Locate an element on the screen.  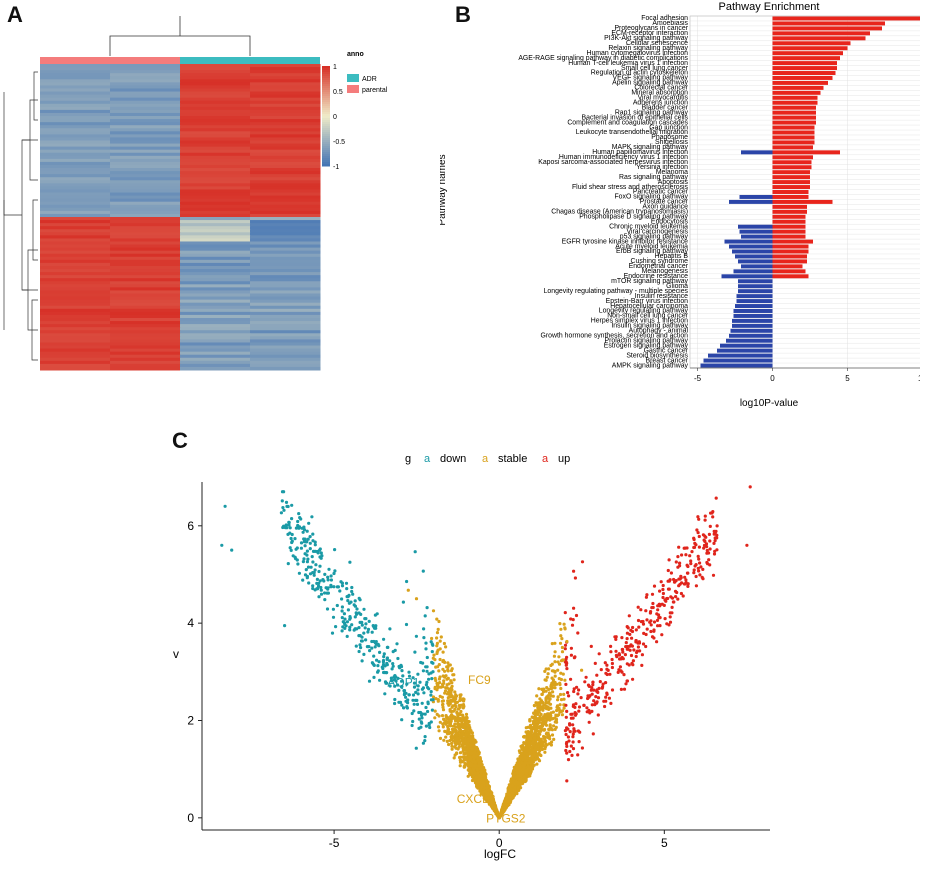
colorbar-tick-label: 0.5 is located at coordinates (338, 92).